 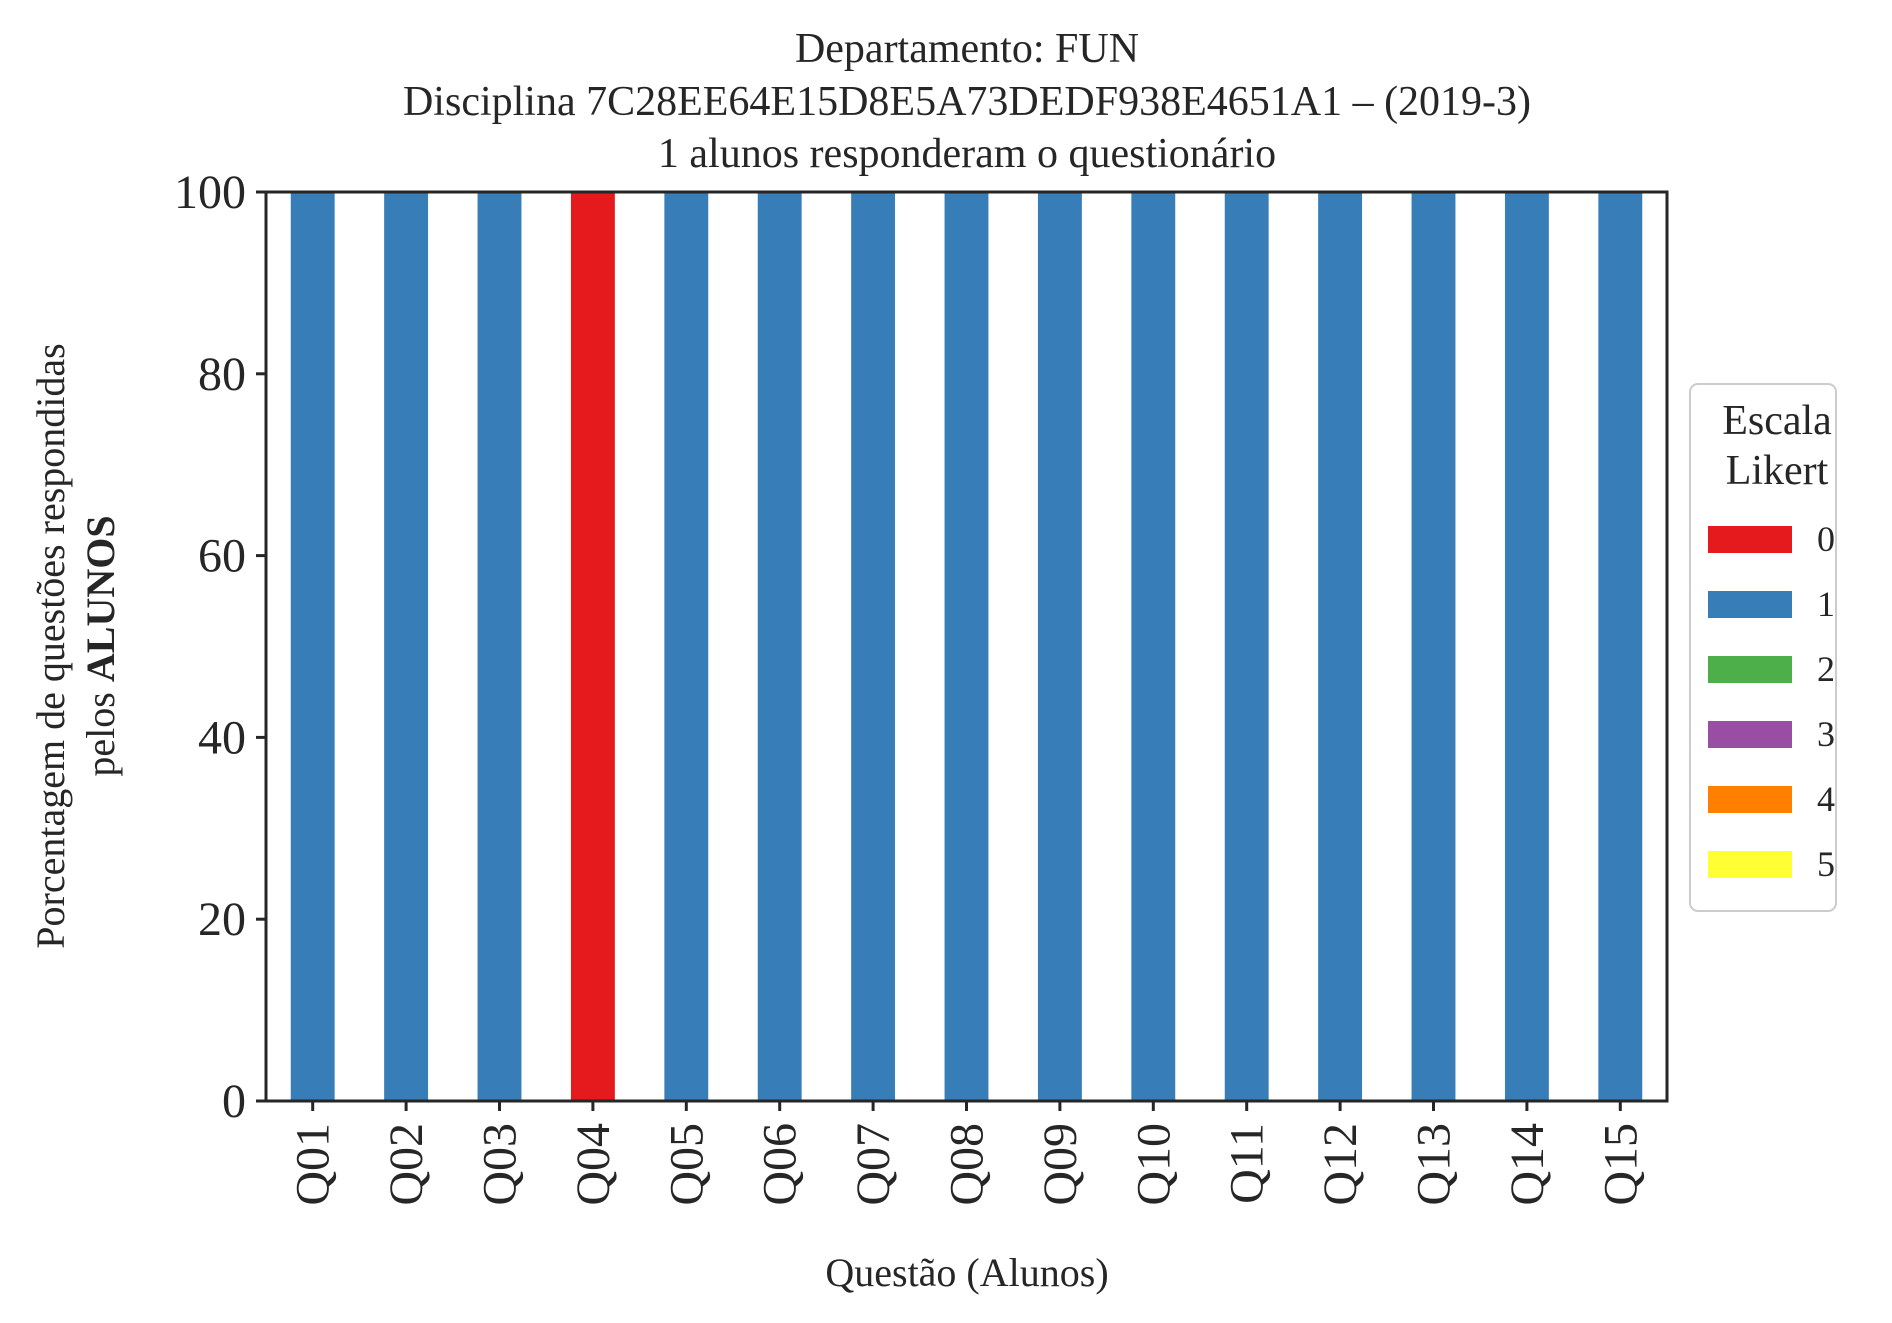 What do you see at coordinates (220, 647) in the screenshot?
I see `y-axis-ticks: 0 20 40 60 80 100` at bounding box center [220, 647].